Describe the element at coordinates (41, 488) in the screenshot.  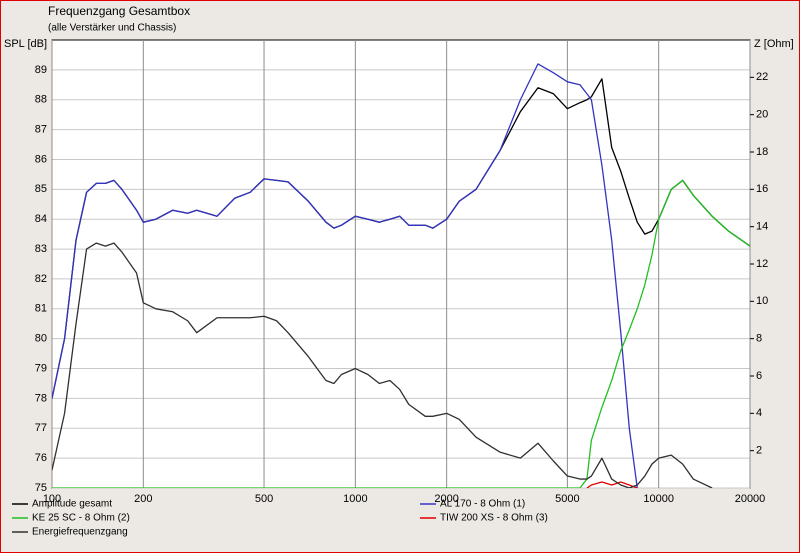
I see `y-tick-label: 75` at that location.